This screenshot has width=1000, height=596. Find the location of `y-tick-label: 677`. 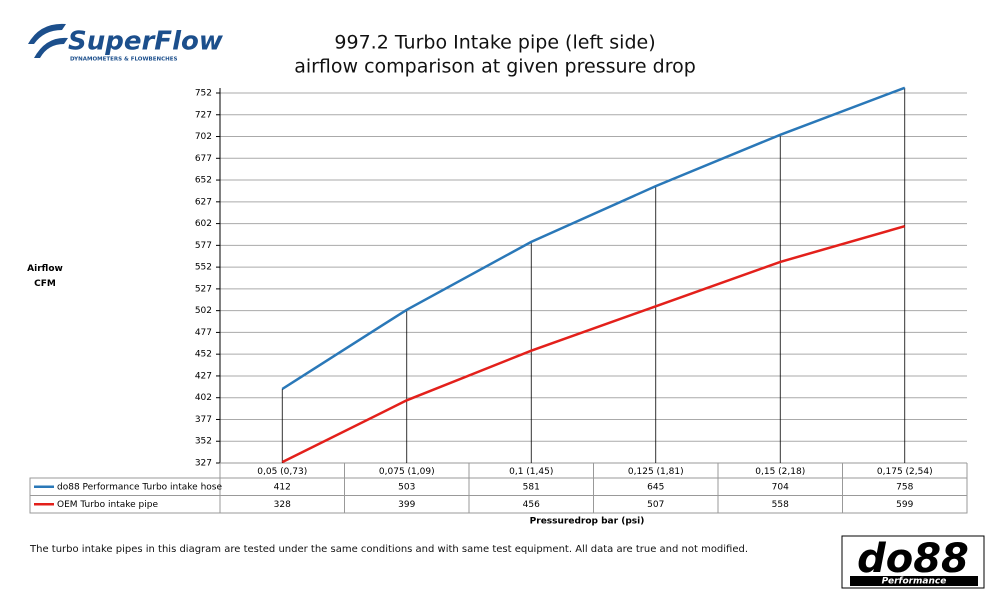

y-tick-label: 677 is located at coordinates (203, 159).